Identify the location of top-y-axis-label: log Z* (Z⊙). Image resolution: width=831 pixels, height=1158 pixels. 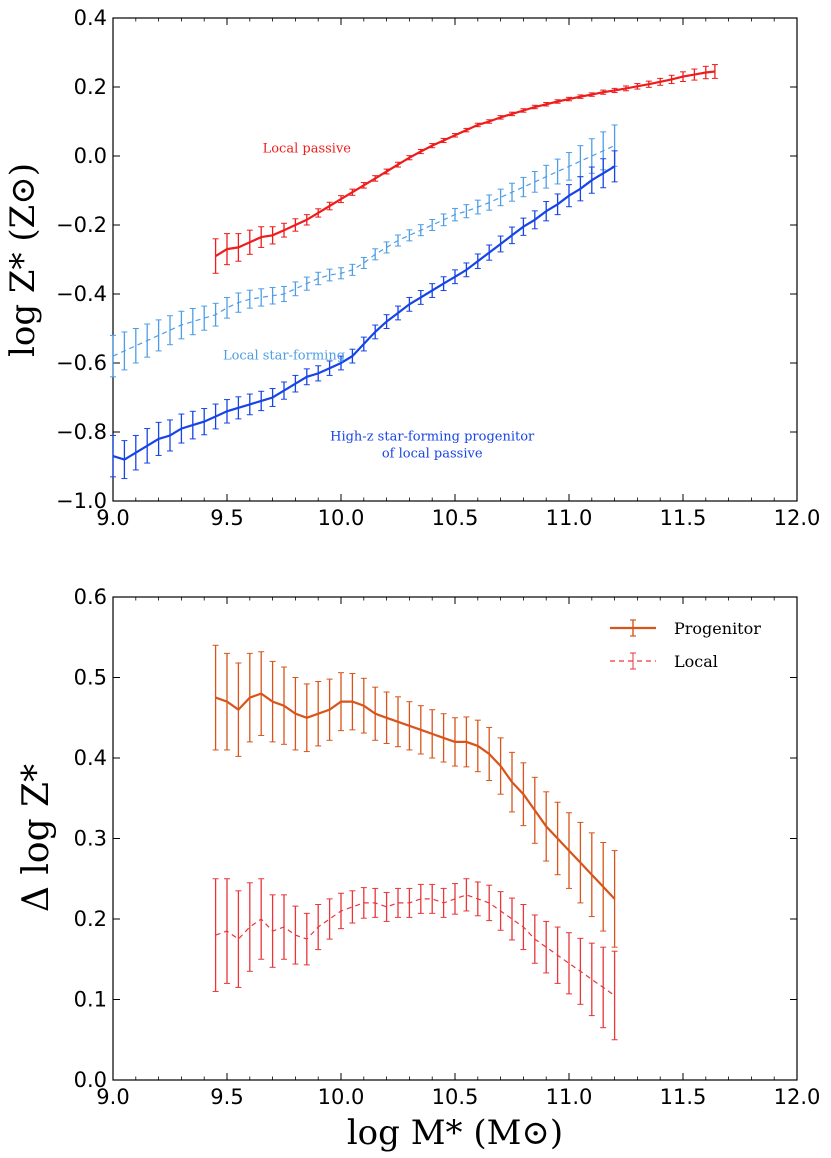
(23, 260).